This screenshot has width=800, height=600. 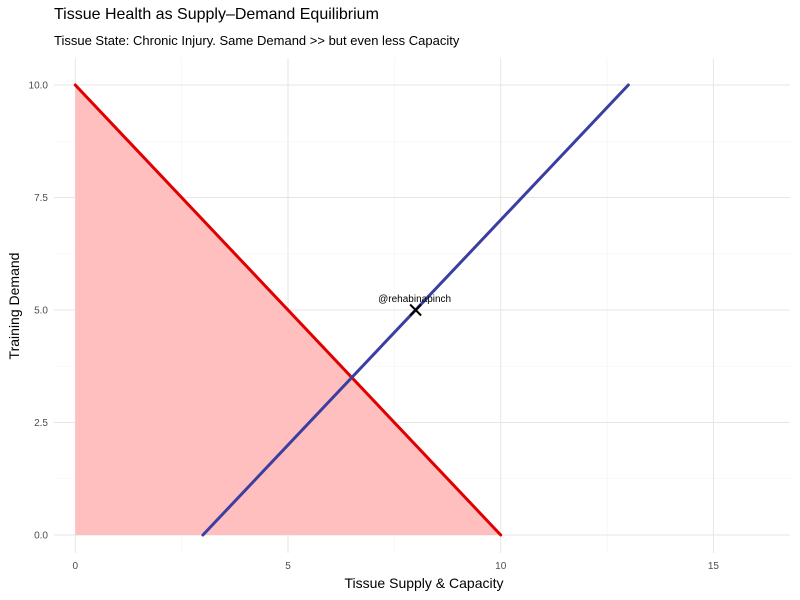 What do you see at coordinates (41, 311) in the screenshot?
I see `y-tick-label: 5.0` at bounding box center [41, 311].